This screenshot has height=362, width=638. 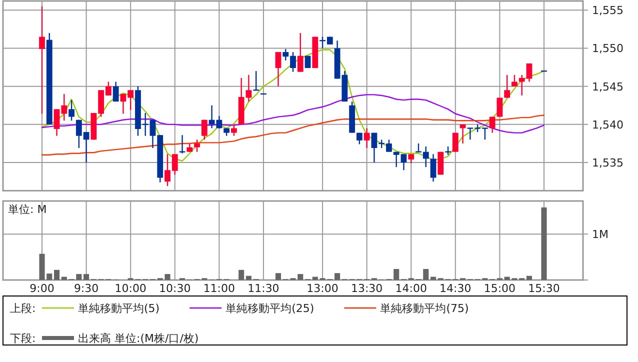 I want to click on y-tick-label: 1,535, so click(x=608, y=163).